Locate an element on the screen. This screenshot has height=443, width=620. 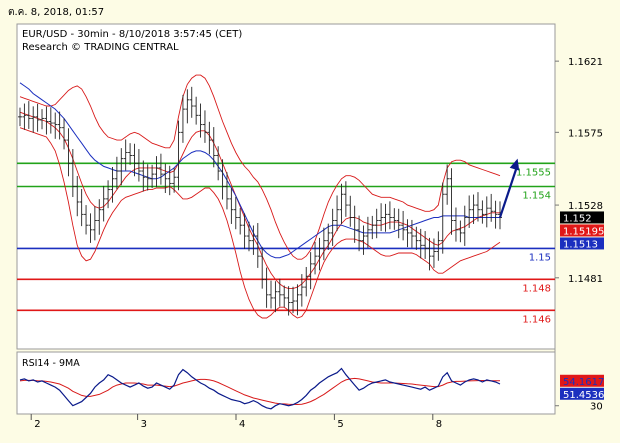
arrow-shaft is located at coordinates (508, 191).